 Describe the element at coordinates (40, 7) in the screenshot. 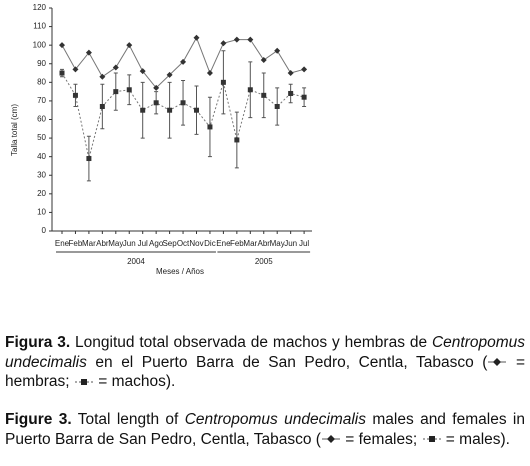

I see `y-tick-label: 120` at that location.